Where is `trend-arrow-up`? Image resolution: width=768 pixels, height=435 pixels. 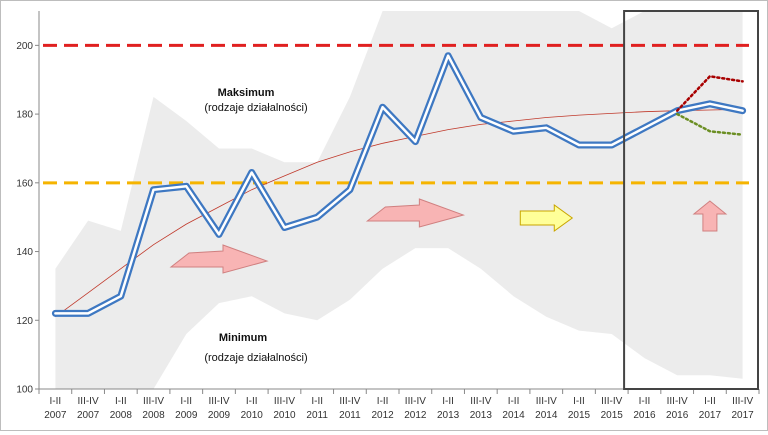
trend-arrow-up is located at coordinates (710, 216).